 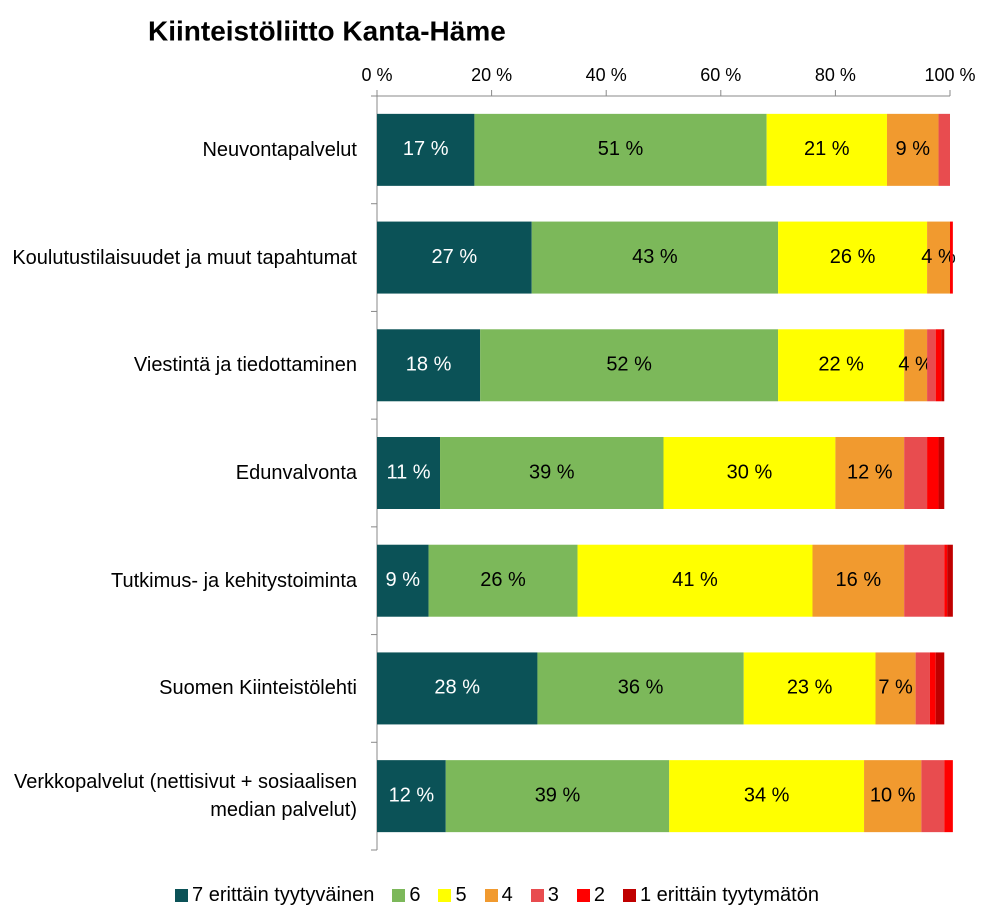 What do you see at coordinates (720, 75) in the screenshot?
I see `x-tick-label: 60 %` at bounding box center [720, 75].